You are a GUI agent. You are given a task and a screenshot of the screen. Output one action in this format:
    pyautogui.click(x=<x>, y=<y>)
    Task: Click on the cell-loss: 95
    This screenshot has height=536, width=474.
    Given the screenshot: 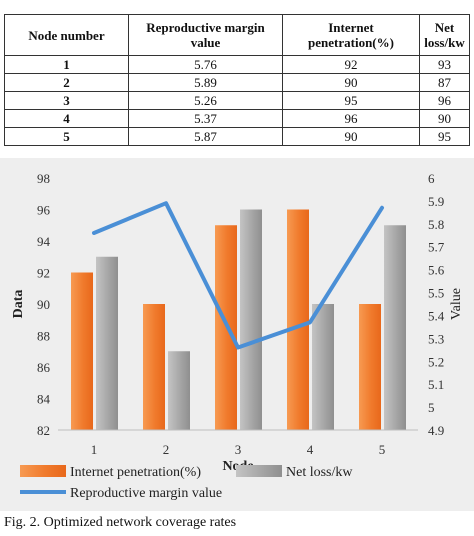 What is the action you would take?
    pyautogui.click(x=444, y=136)
    